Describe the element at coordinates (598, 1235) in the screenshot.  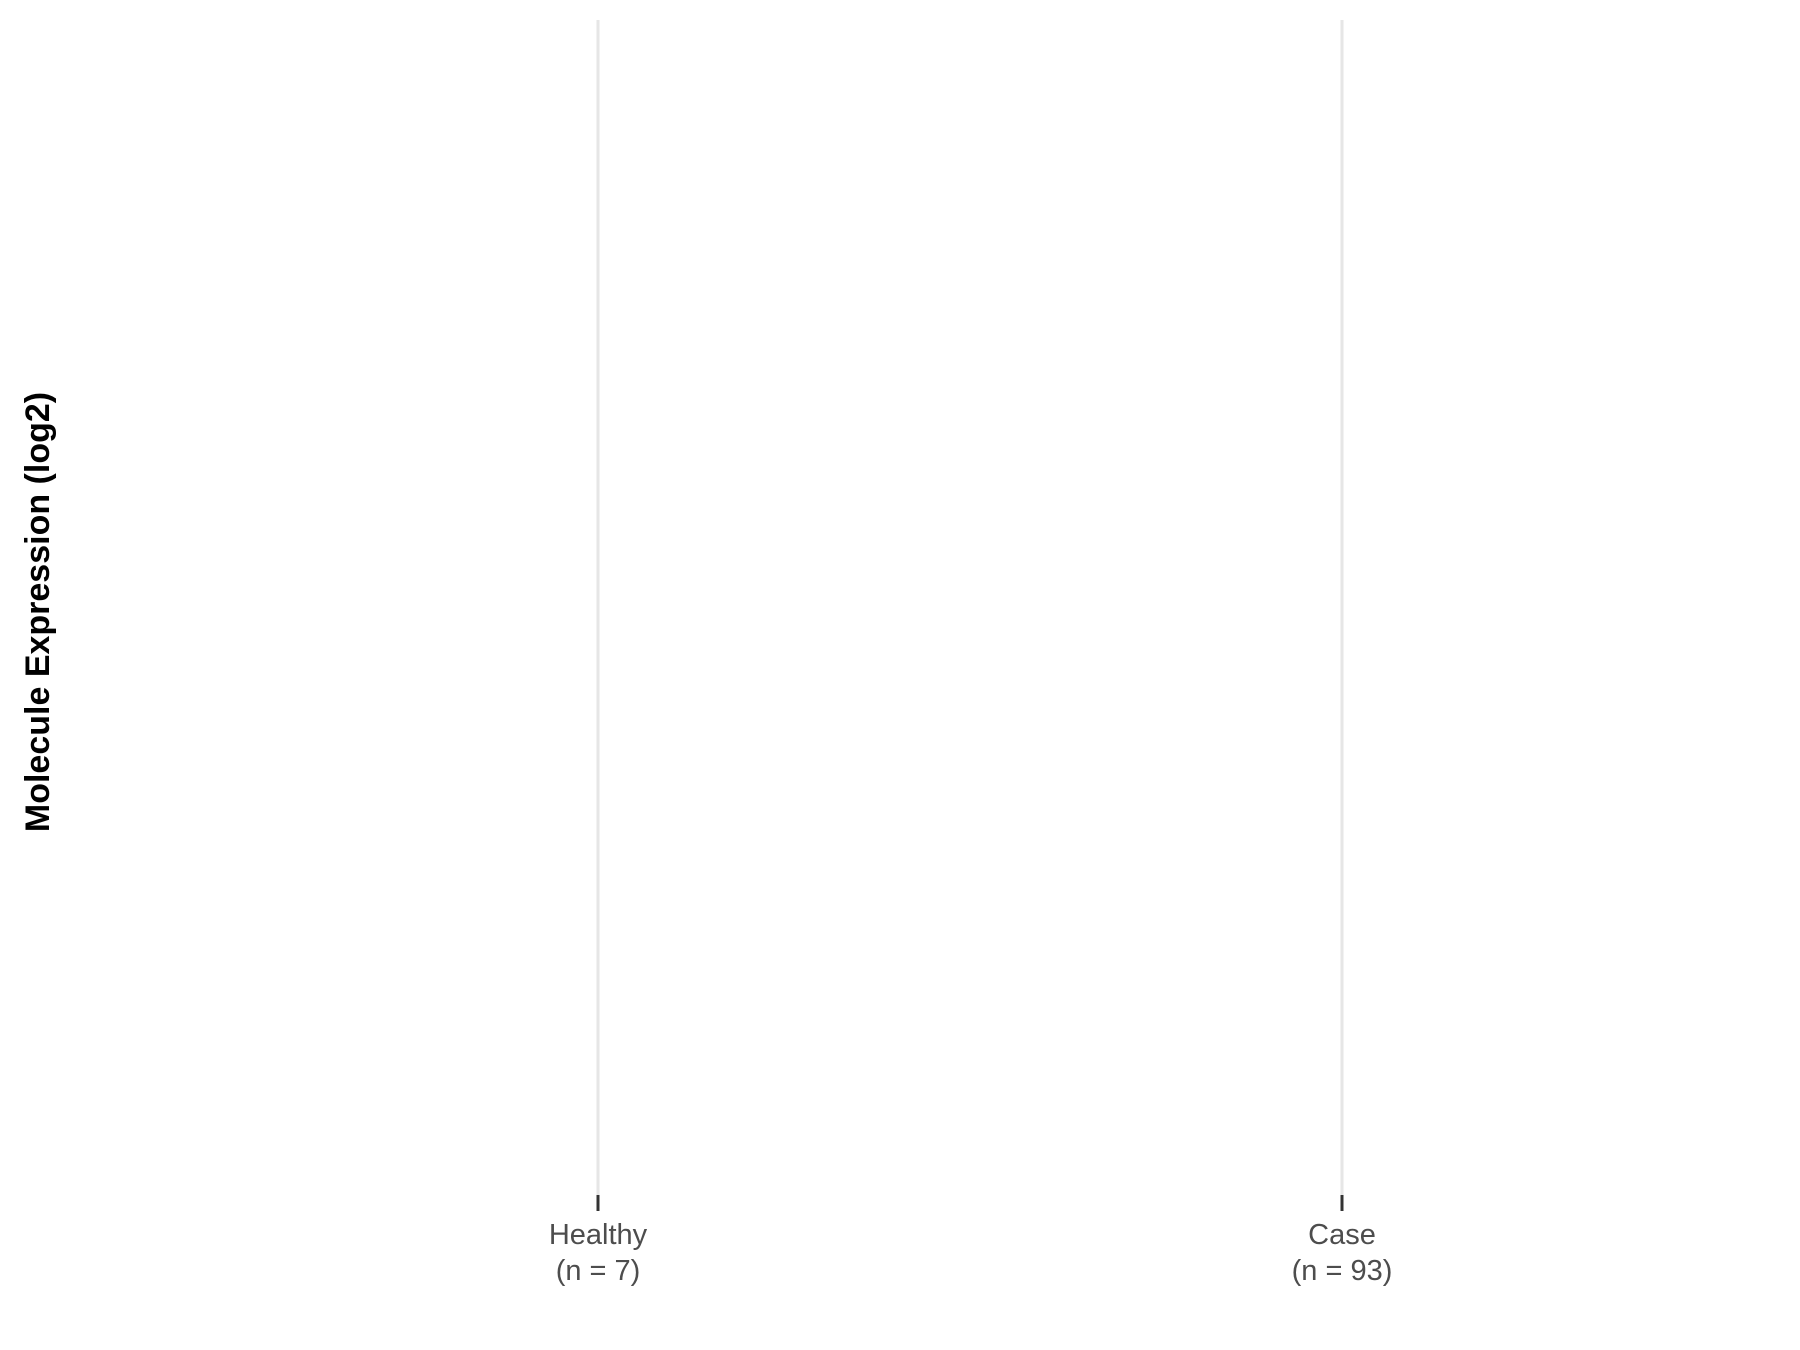
I see `x-category-label: Healthy` at that location.